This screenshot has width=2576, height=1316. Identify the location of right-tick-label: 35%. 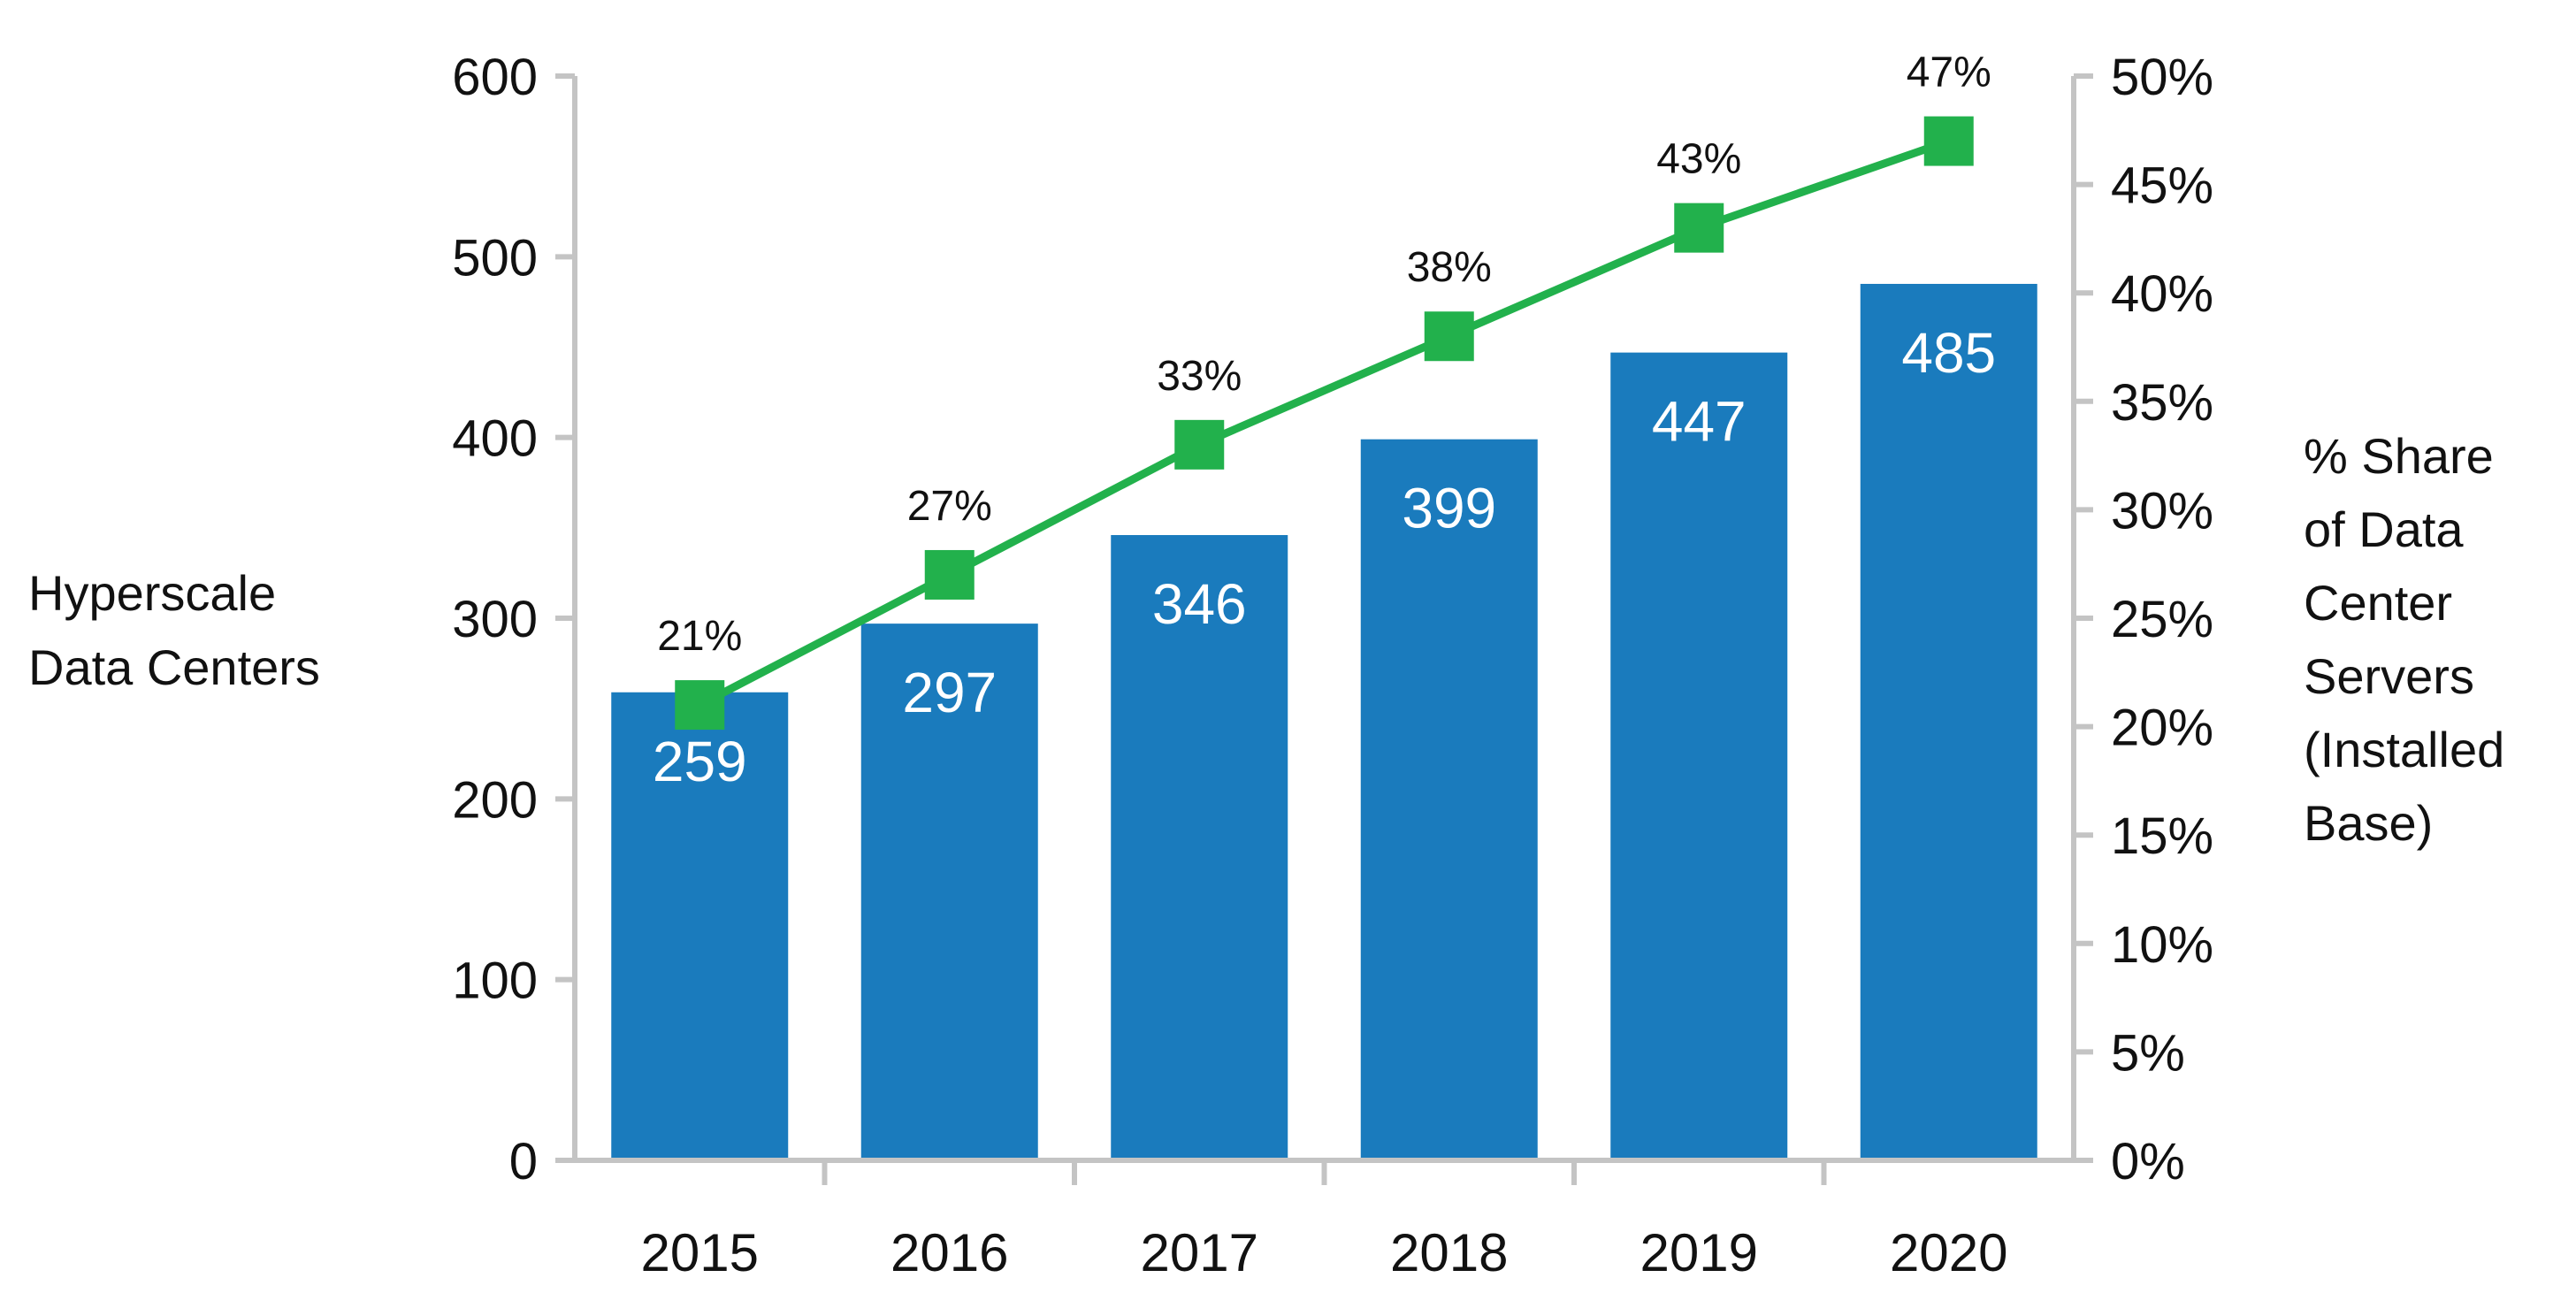
(2162, 403).